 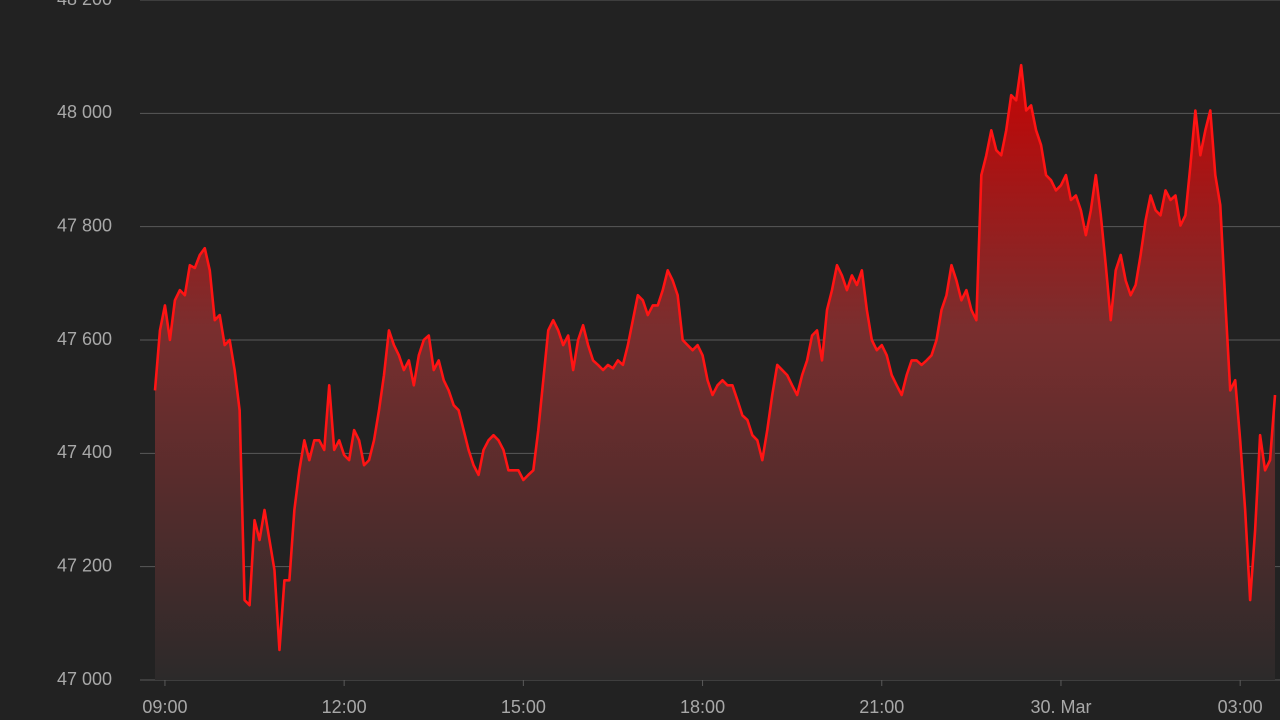 What do you see at coordinates (84, 112) in the screenshot?
I see `y-tick-label: 48 000` at bounding box center [84, 112].